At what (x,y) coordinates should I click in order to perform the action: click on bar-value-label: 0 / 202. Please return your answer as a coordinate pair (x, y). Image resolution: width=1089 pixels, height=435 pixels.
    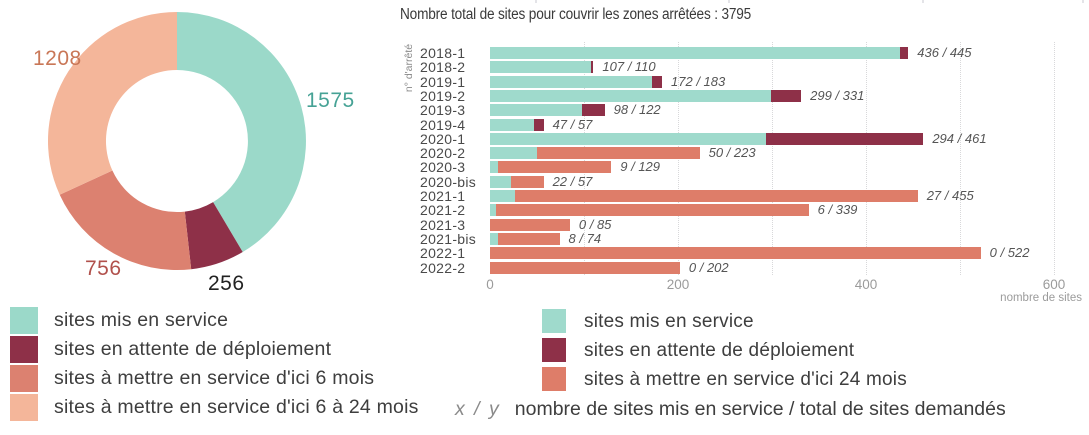
    Looking at the image, I should click on (708, 267).